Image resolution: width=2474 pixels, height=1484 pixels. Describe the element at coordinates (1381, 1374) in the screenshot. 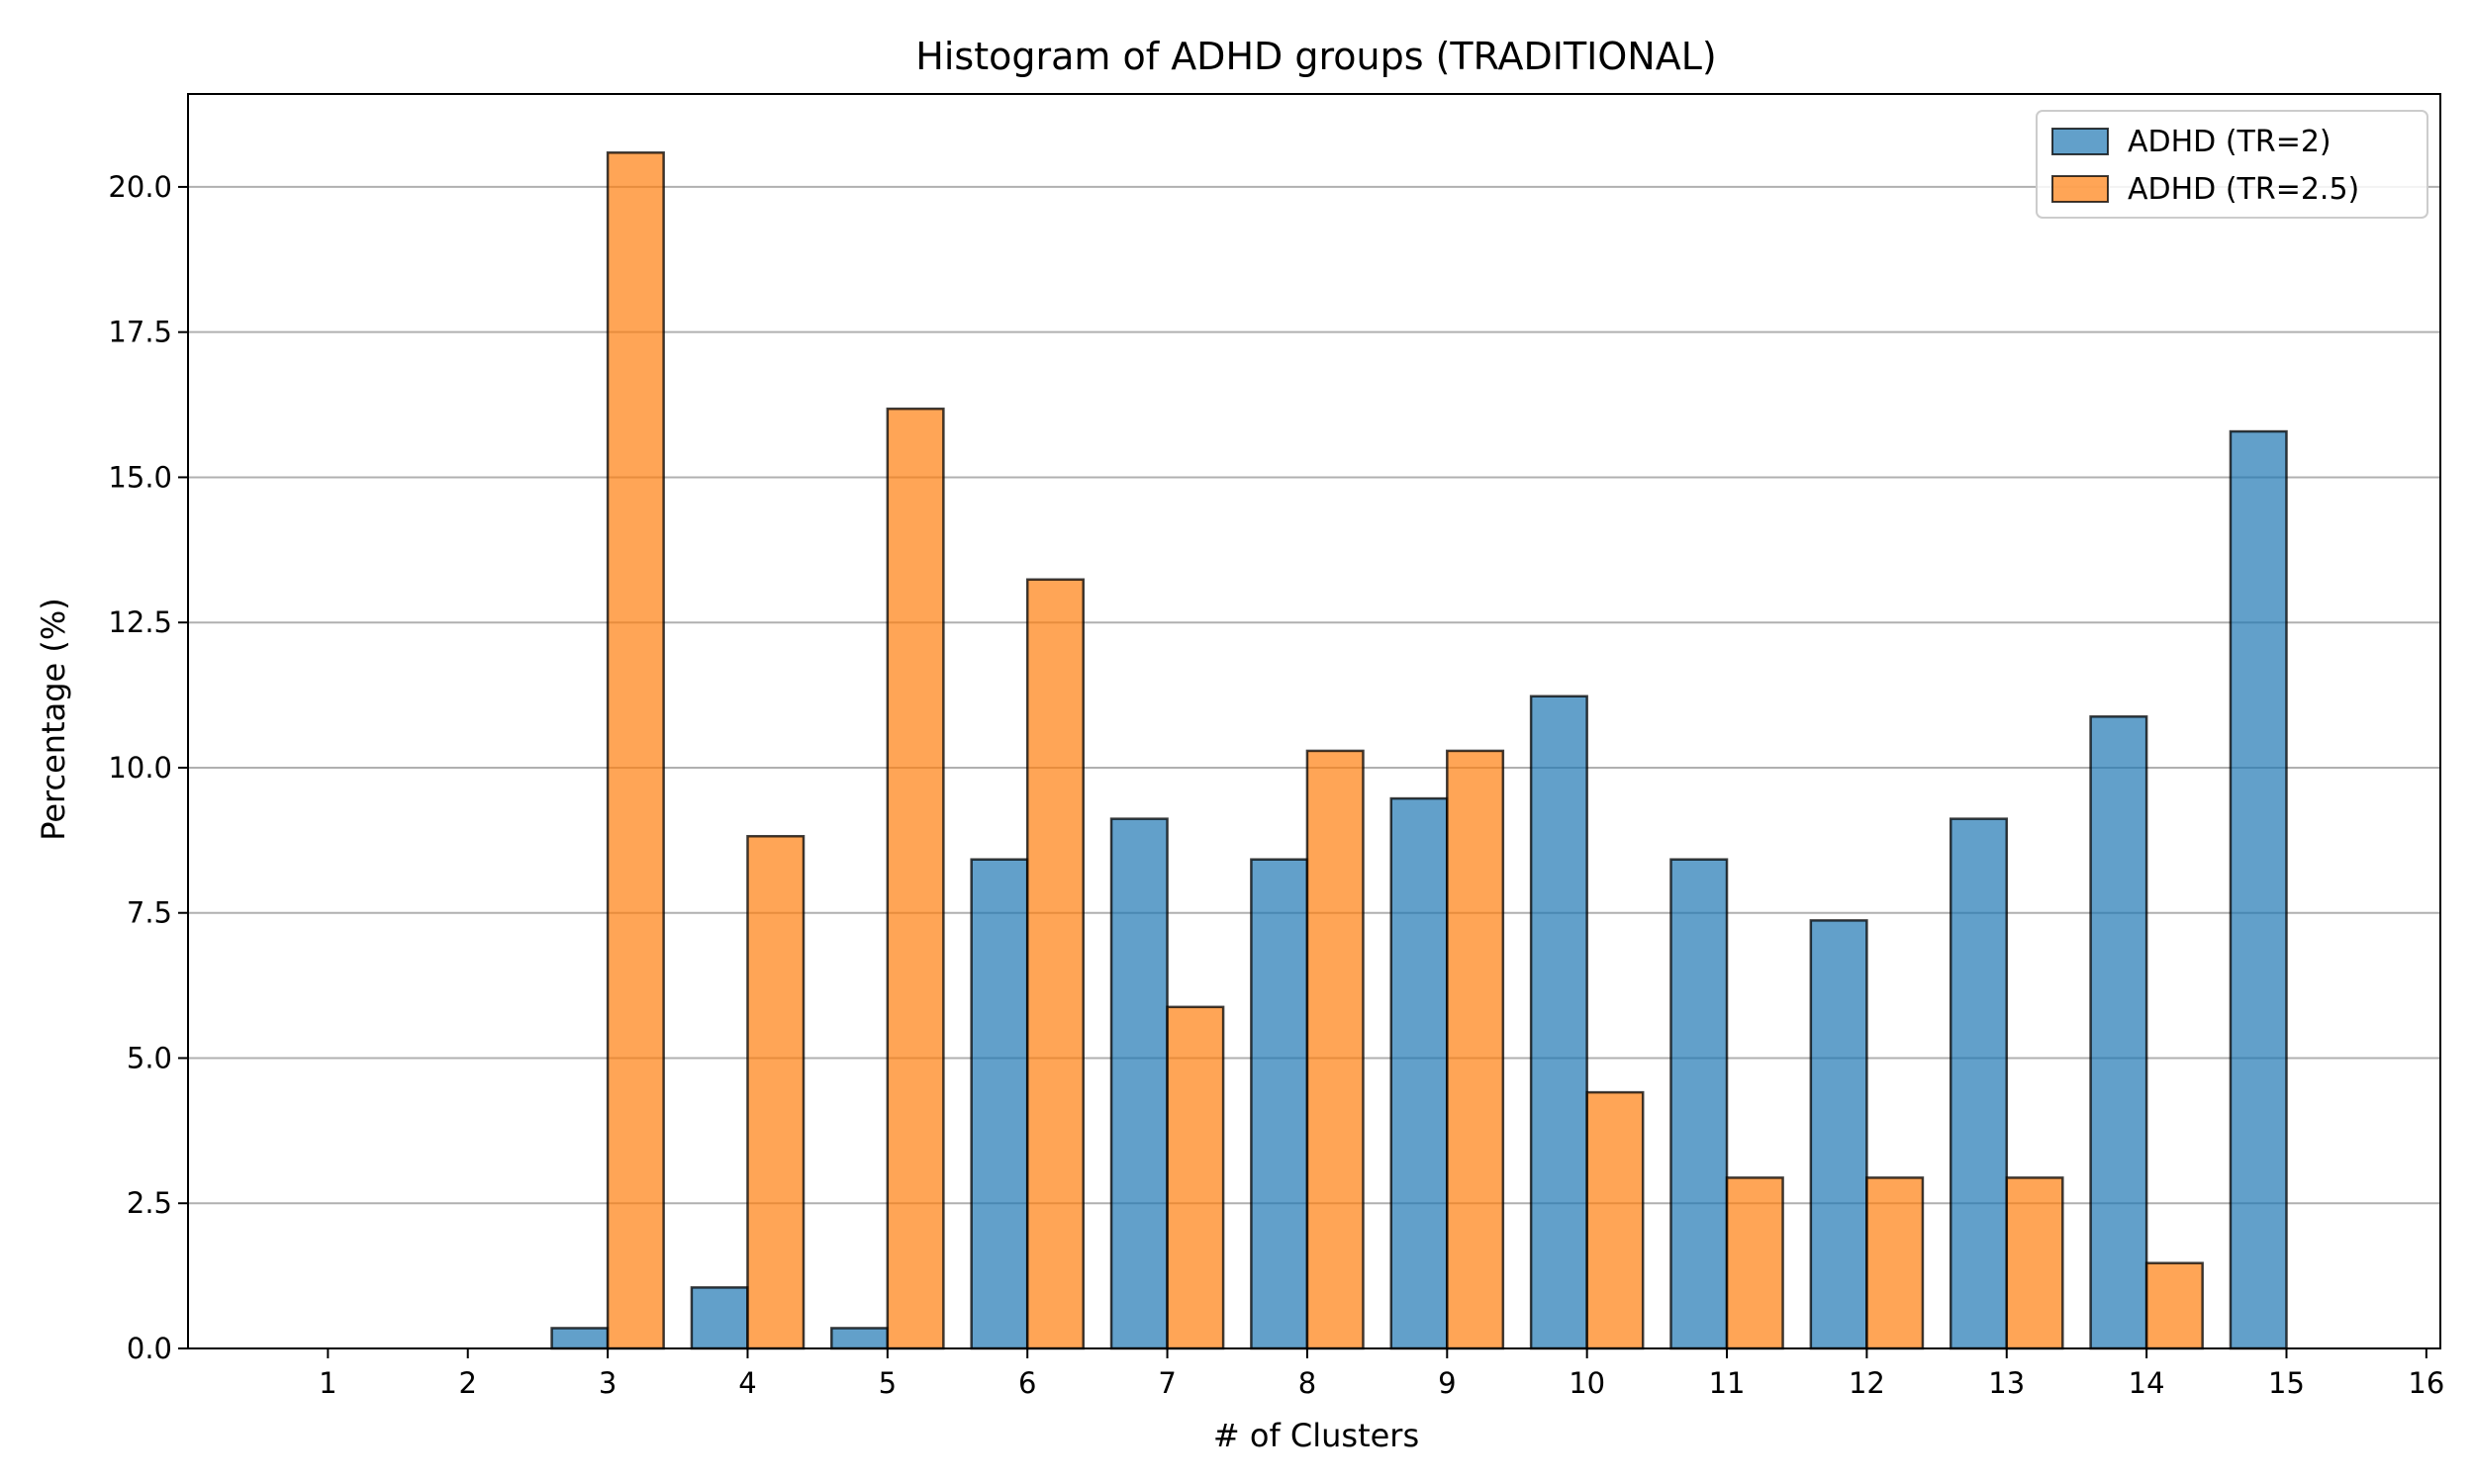

I see `x-axis-ticks: 1 2 3 4 5 6 7 8 9 10 11 12 13 14 15 16` at that location.